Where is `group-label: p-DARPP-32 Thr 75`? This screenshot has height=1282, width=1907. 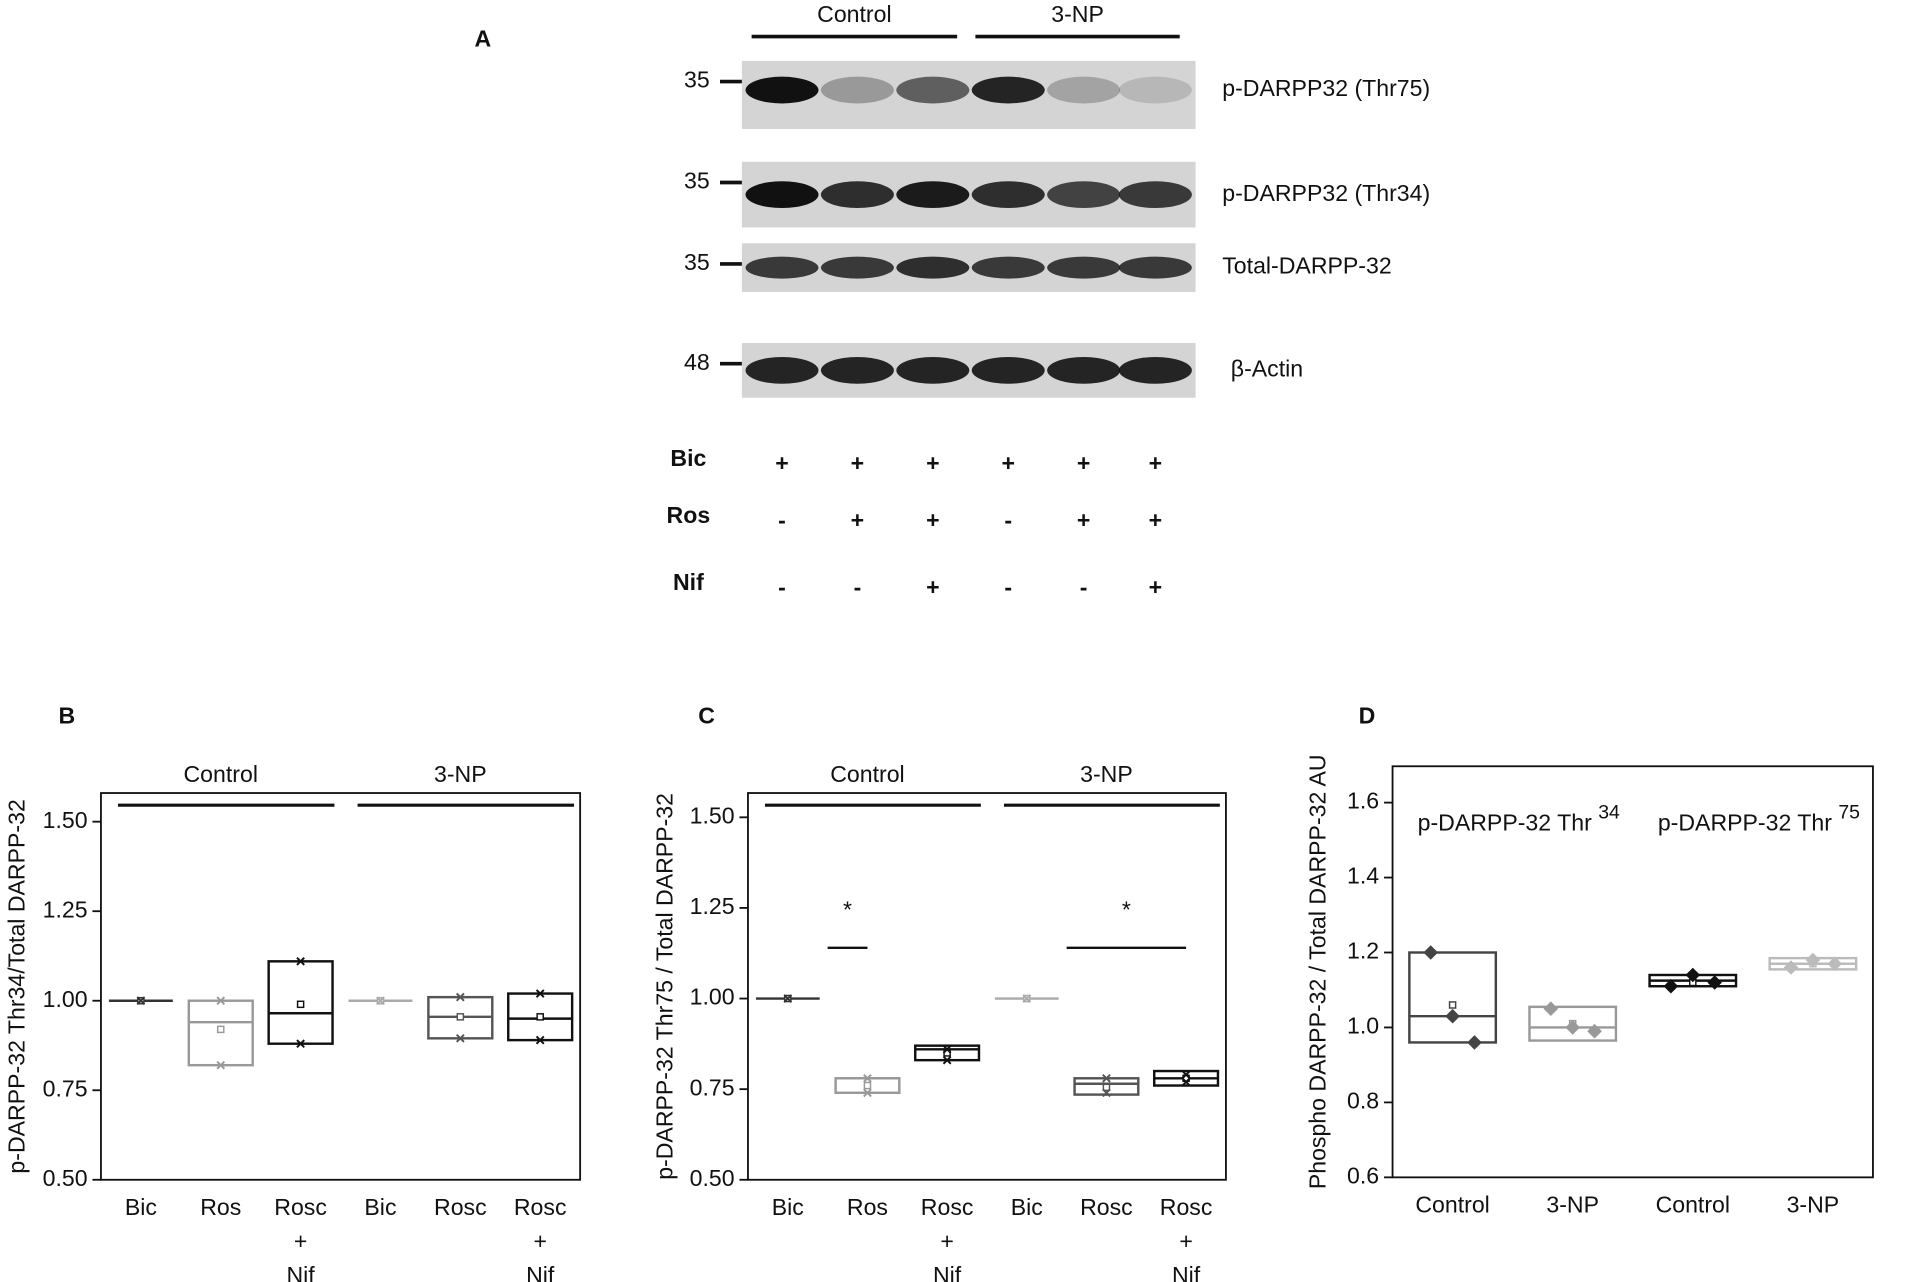
group-label: p-DARPP-32 Thr 75 is located at coordinates (1759, 819).